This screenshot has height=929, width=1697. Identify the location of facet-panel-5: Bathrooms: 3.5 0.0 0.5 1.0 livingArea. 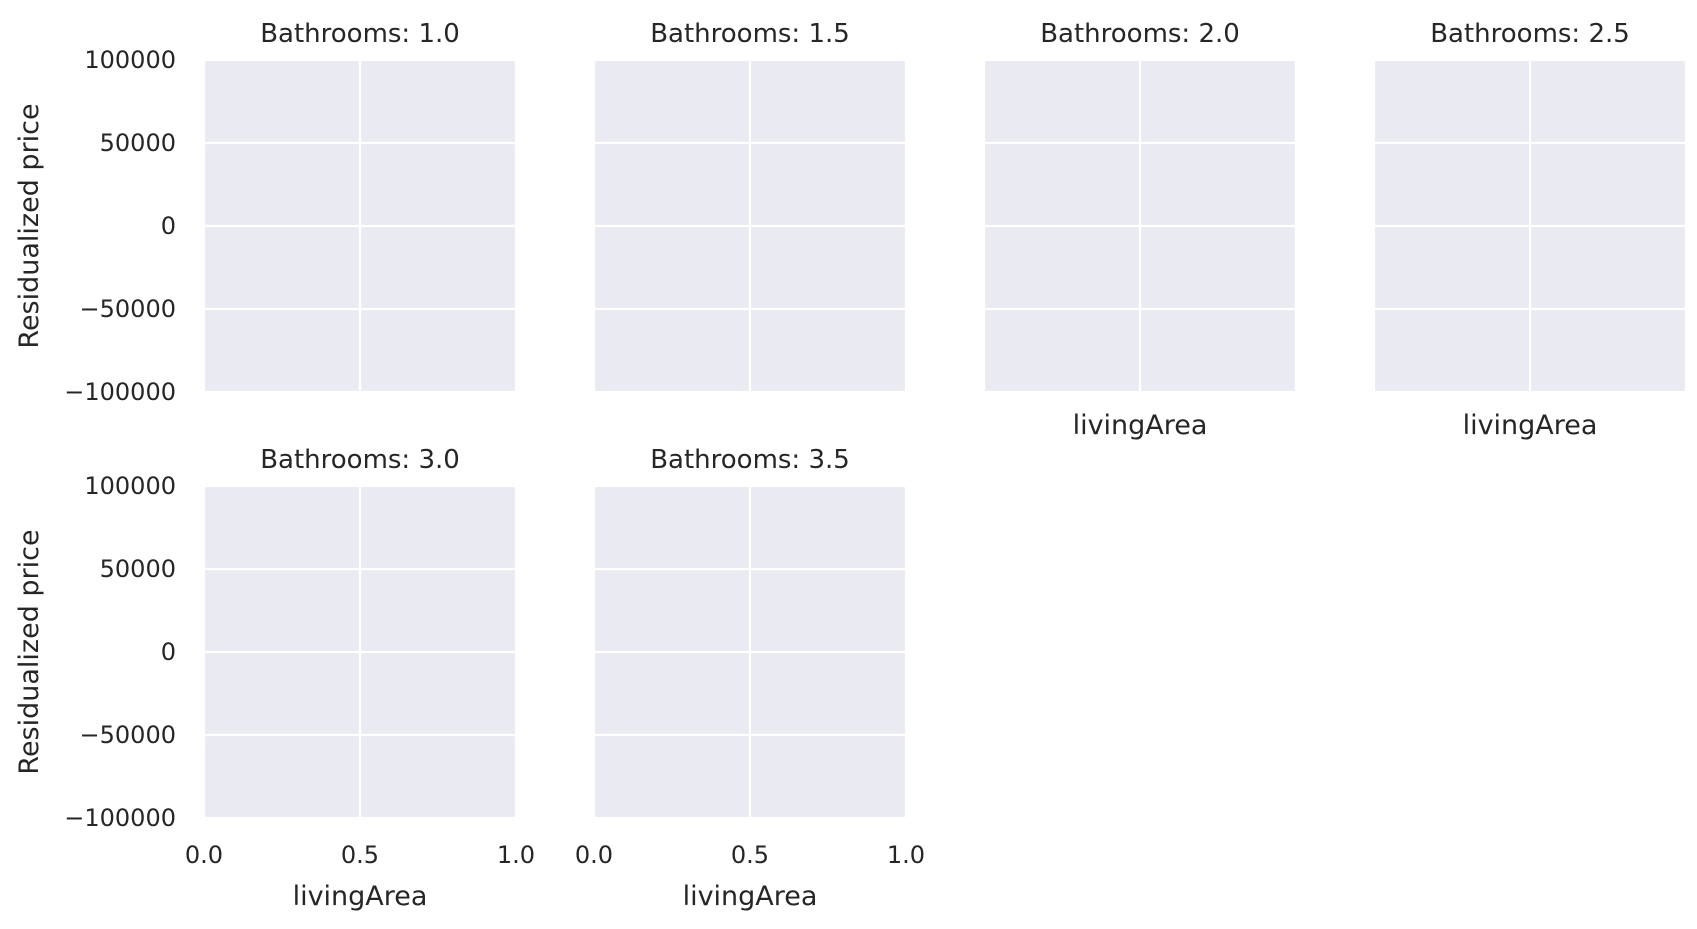
(750, 678).